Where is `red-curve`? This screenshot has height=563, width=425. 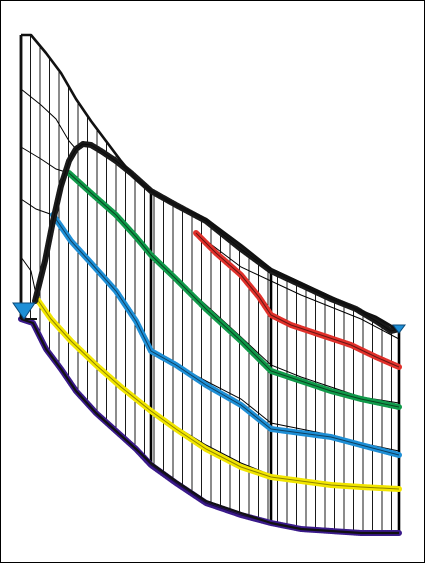 red-curve is located at coordinates (297, 300).